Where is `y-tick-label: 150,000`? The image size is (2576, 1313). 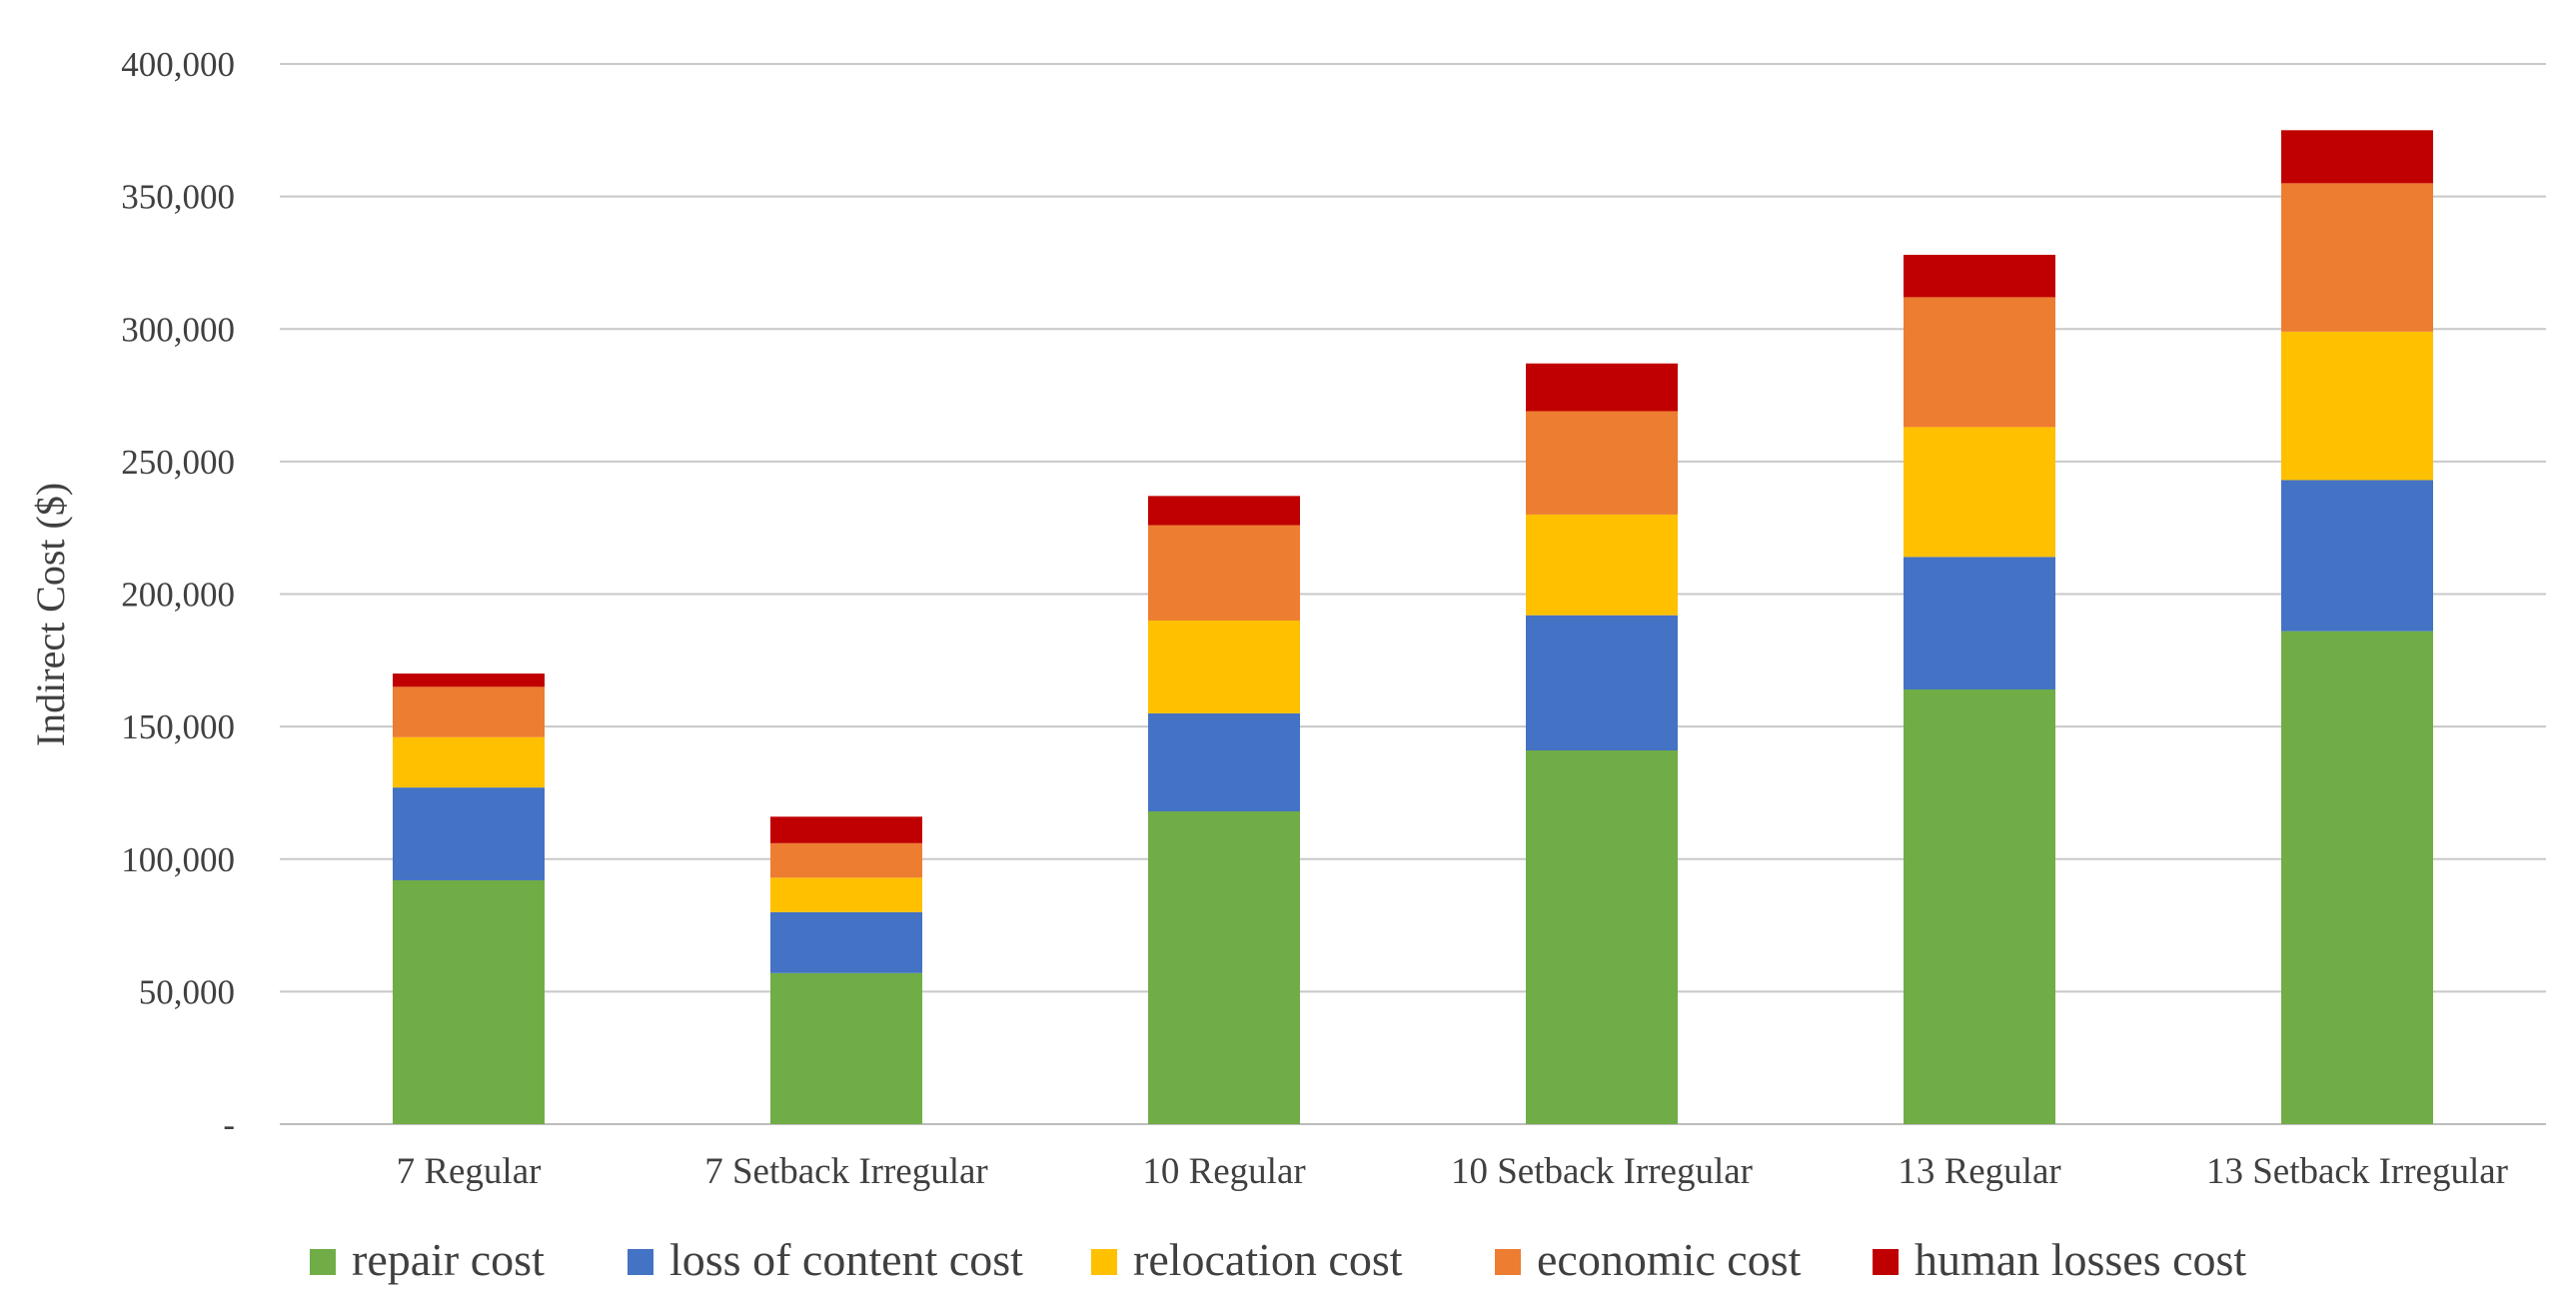
y-tick-label: 150,000 is located at coordinates (178, 726).